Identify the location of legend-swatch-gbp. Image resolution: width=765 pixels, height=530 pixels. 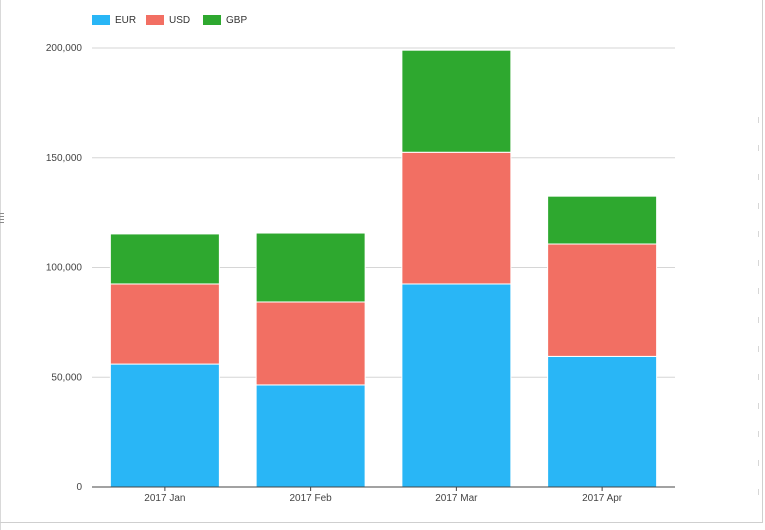
(212, 20).